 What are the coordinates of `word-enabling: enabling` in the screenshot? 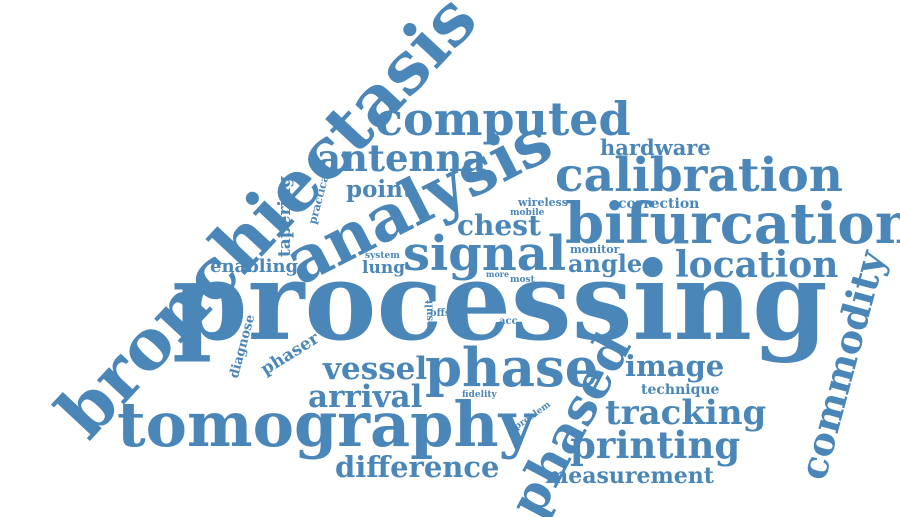 It's located at (254, 266).